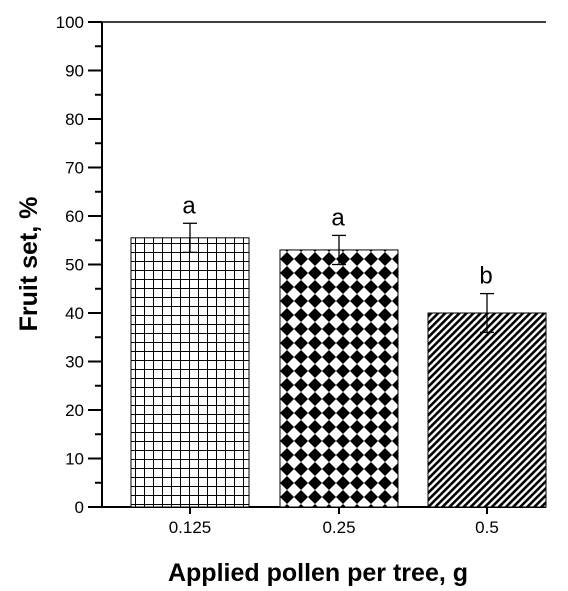 This screenshot has height=591, width=568. What do you see at coordinates (74, 410) in the screenshot?
I see `y-tick-label: 20` at bounding box center [74, 410].